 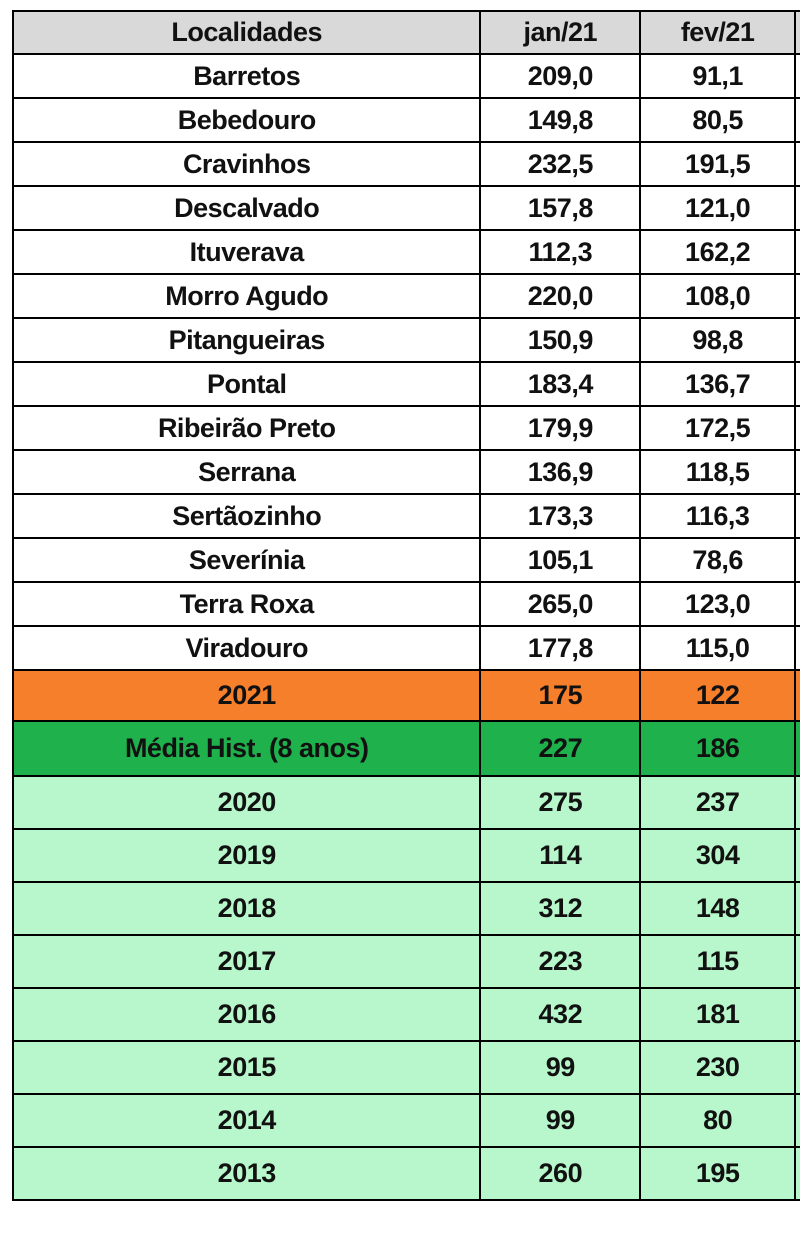 I want to click on row-label: Ribeirão Preto, so click(x=246, y=428).